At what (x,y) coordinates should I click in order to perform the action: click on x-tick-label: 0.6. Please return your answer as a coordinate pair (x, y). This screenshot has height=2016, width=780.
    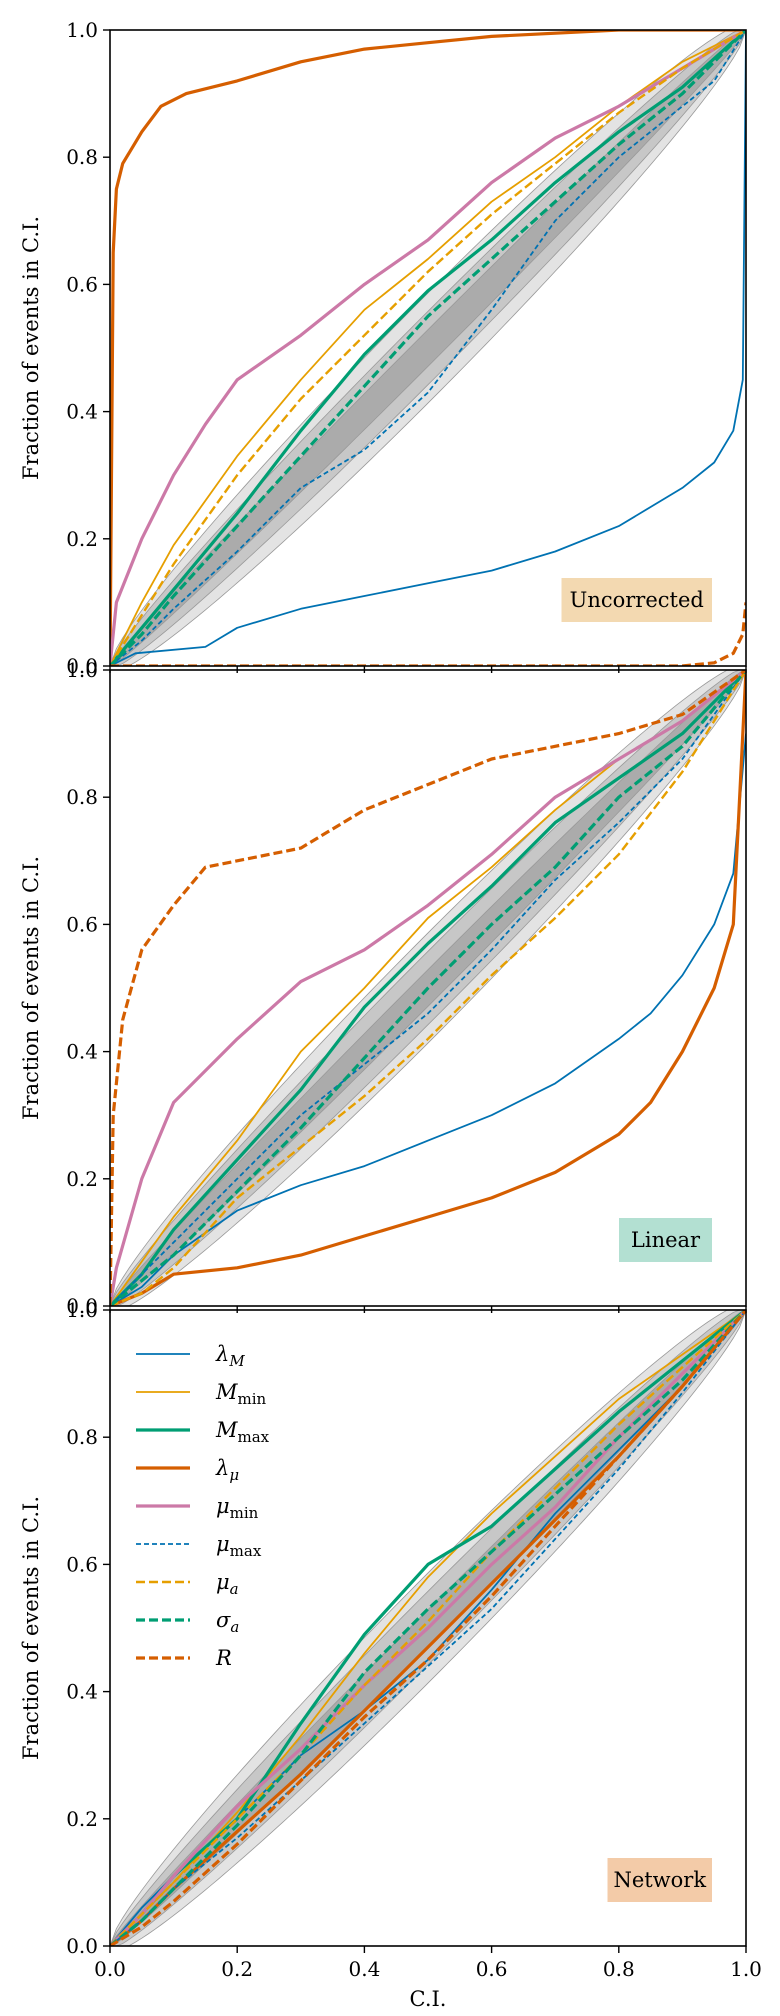
    Looking at the image, I should click on (492, 1969).